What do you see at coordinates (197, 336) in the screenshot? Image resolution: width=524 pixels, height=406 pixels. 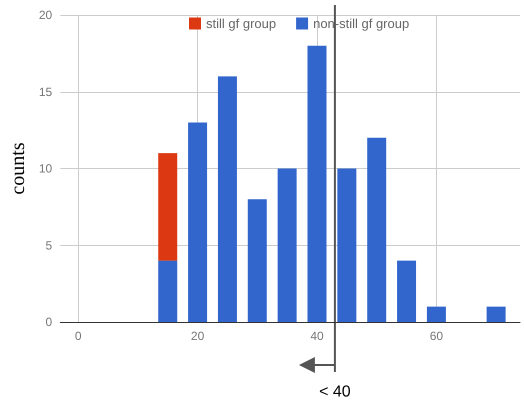 I see `x-tick-label: 20` at bounding box center [197, 336].